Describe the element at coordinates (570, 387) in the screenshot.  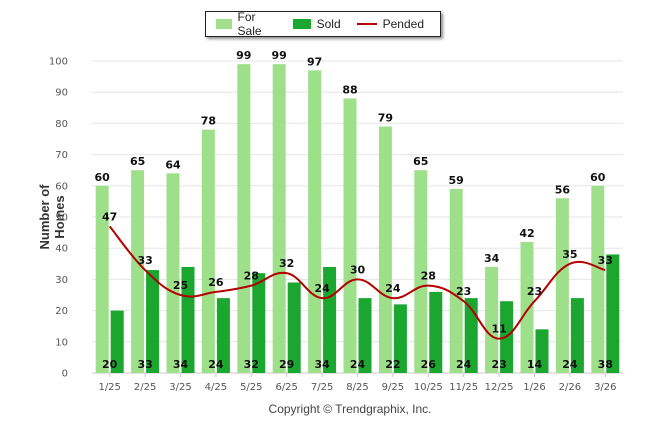
I see `x-tick-label: 2/26` at that location.